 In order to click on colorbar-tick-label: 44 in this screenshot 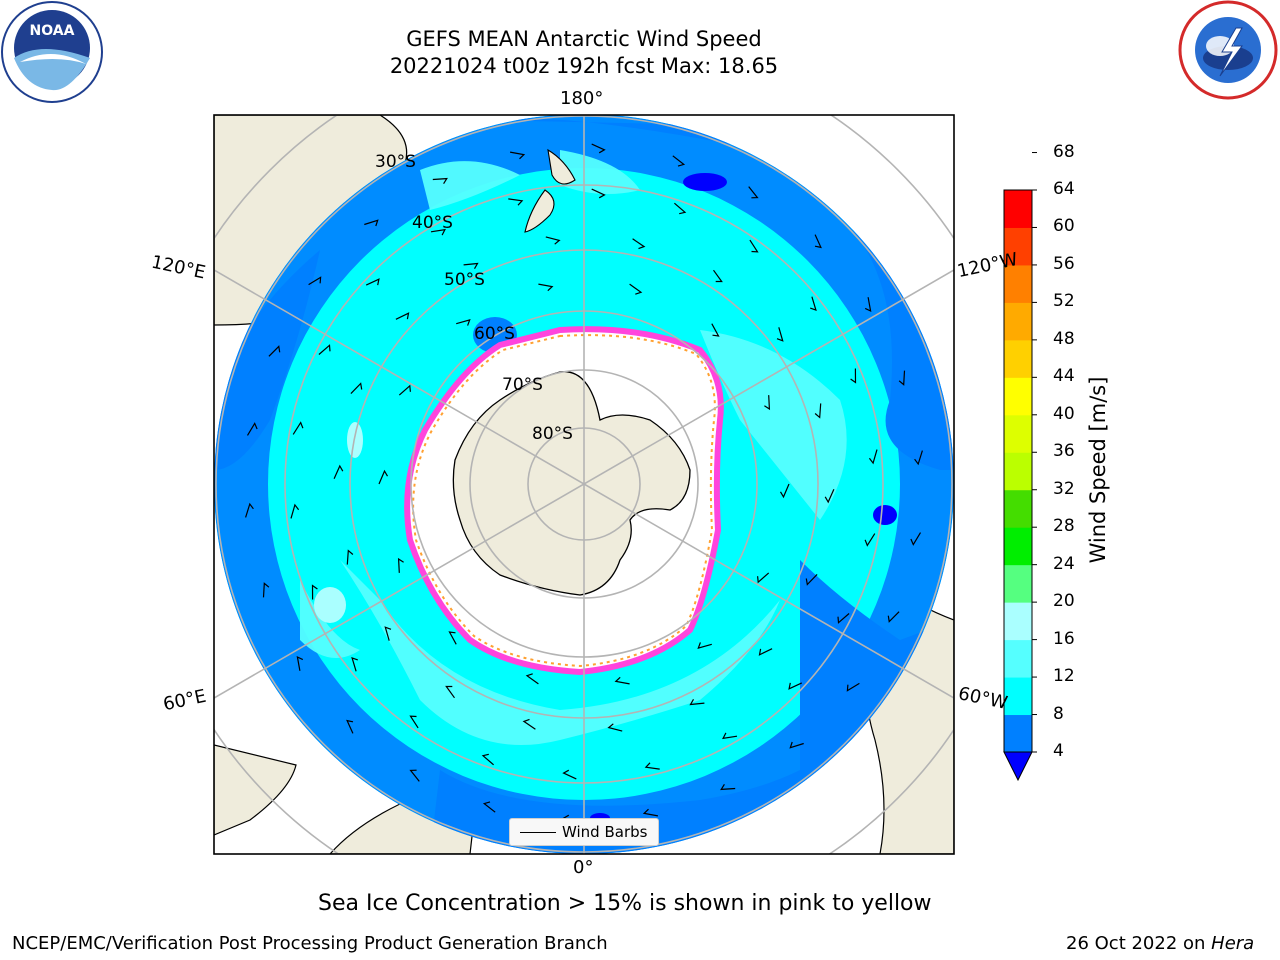, I will do `click(1064, 376)`.